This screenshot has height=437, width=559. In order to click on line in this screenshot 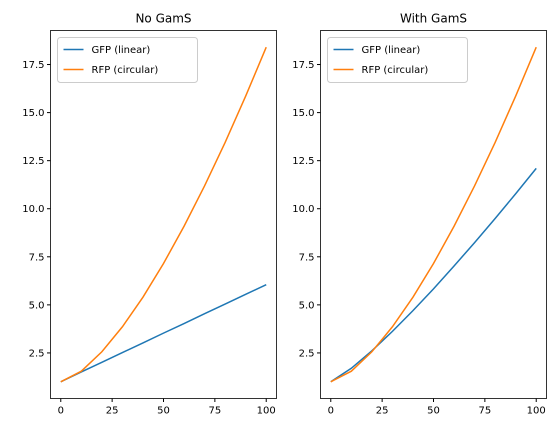, I will do `click(163, 333)`.